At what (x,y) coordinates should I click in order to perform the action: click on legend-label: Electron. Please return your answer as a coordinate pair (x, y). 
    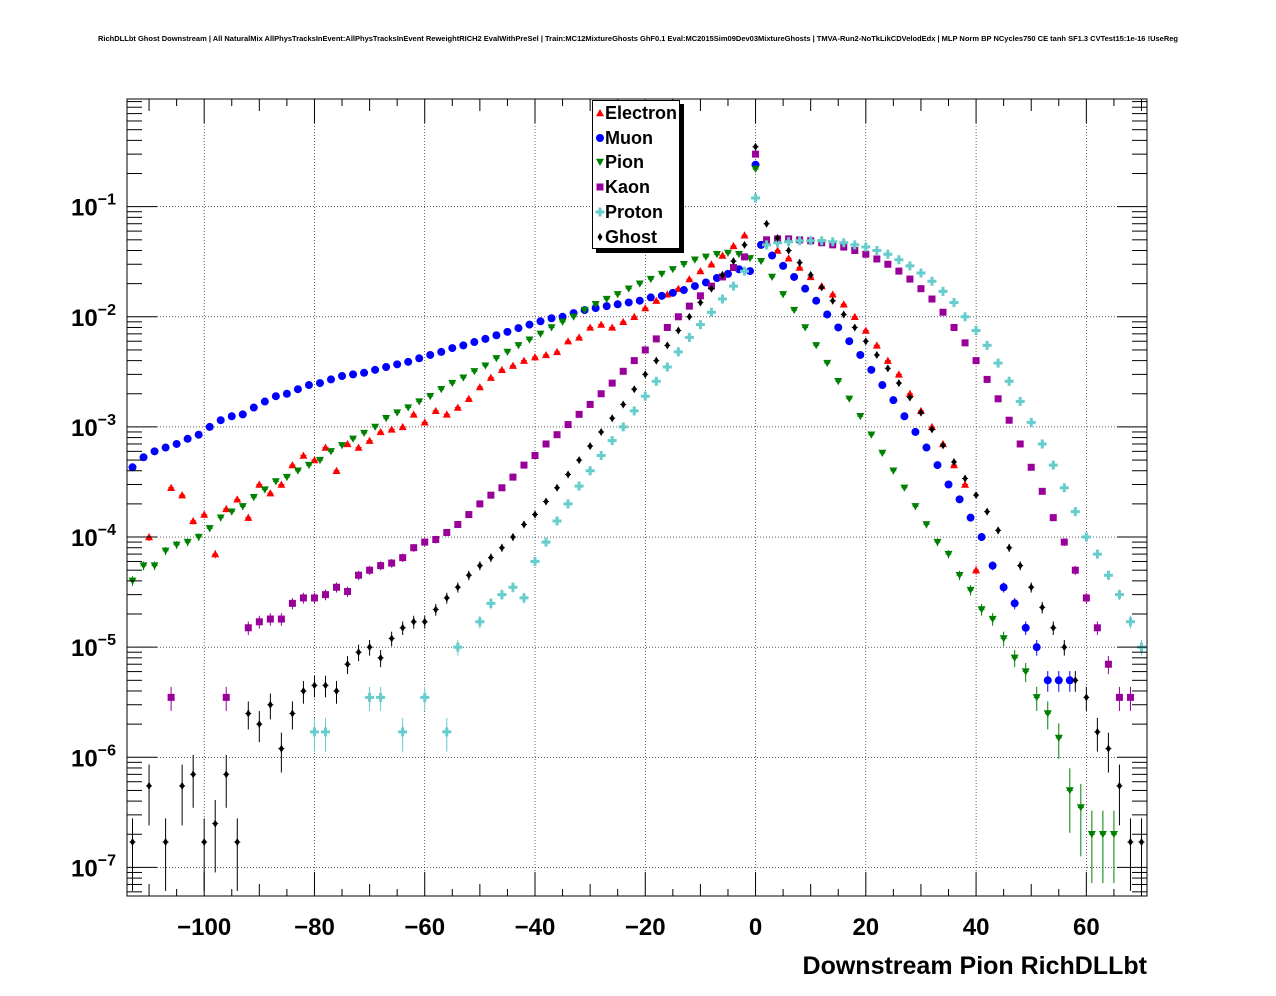
    Looking at the image, I should click on (641, 113).